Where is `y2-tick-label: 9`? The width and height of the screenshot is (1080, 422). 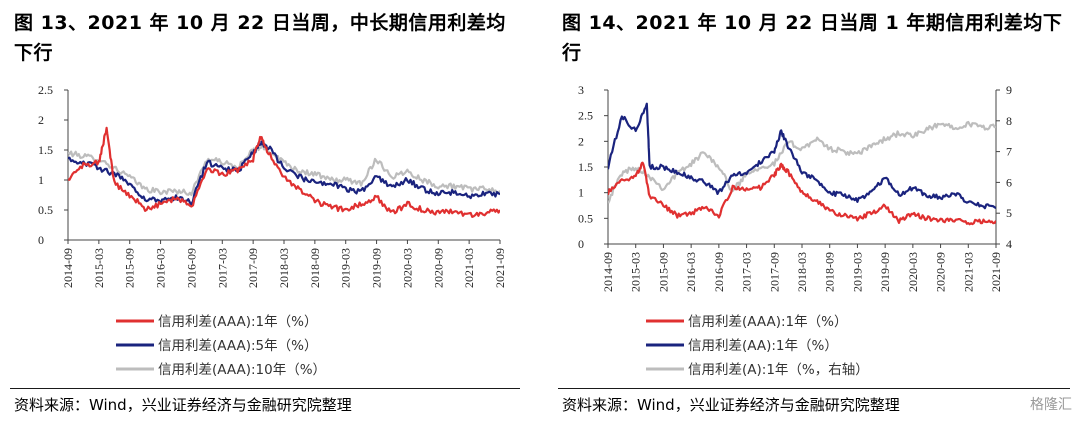 y2-tick-label: 9 is located at coordinates (1009, 90).